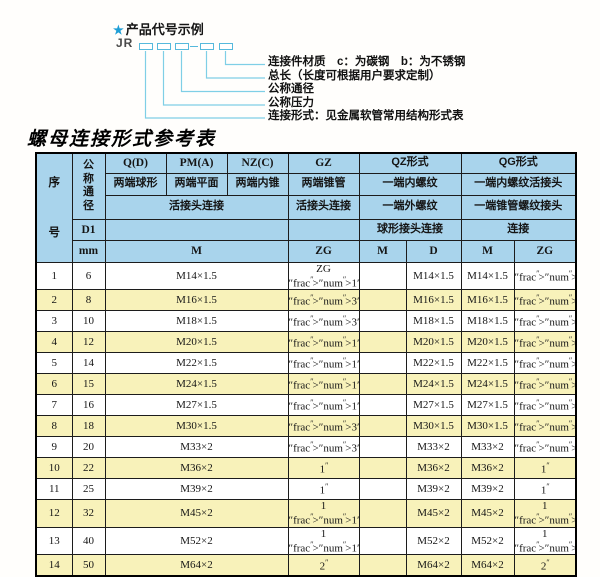 This screenshot has width=600, height=577. I want to click on cell-seq: 11, so click(54, 489).